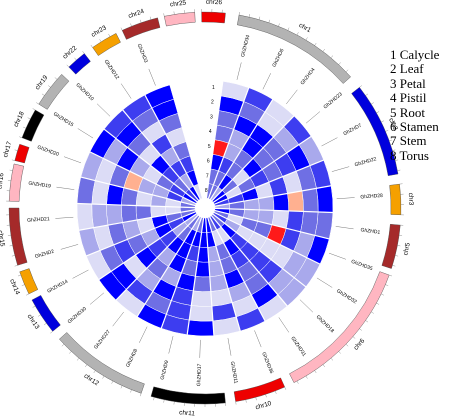 The width and height of the screenshot is (474, 416). Describe the element at coordinates (411, 199) in the screenshot. I see `chromosome-label: chr3` at that location.